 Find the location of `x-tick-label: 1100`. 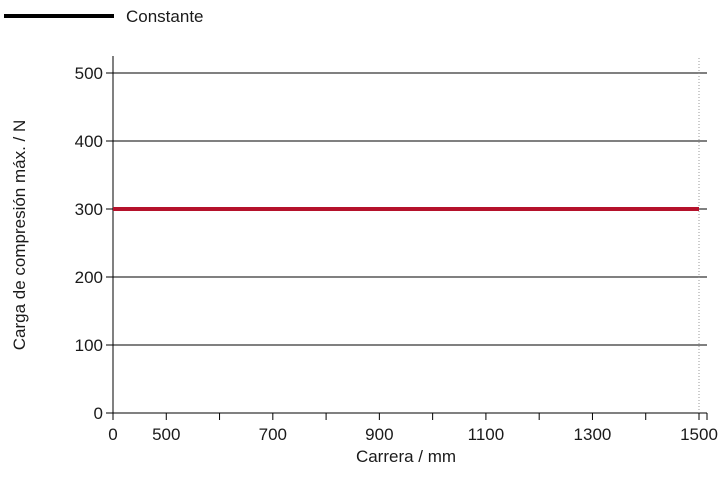

x-tick-label: 1100 is located at coordinates (486, 434).